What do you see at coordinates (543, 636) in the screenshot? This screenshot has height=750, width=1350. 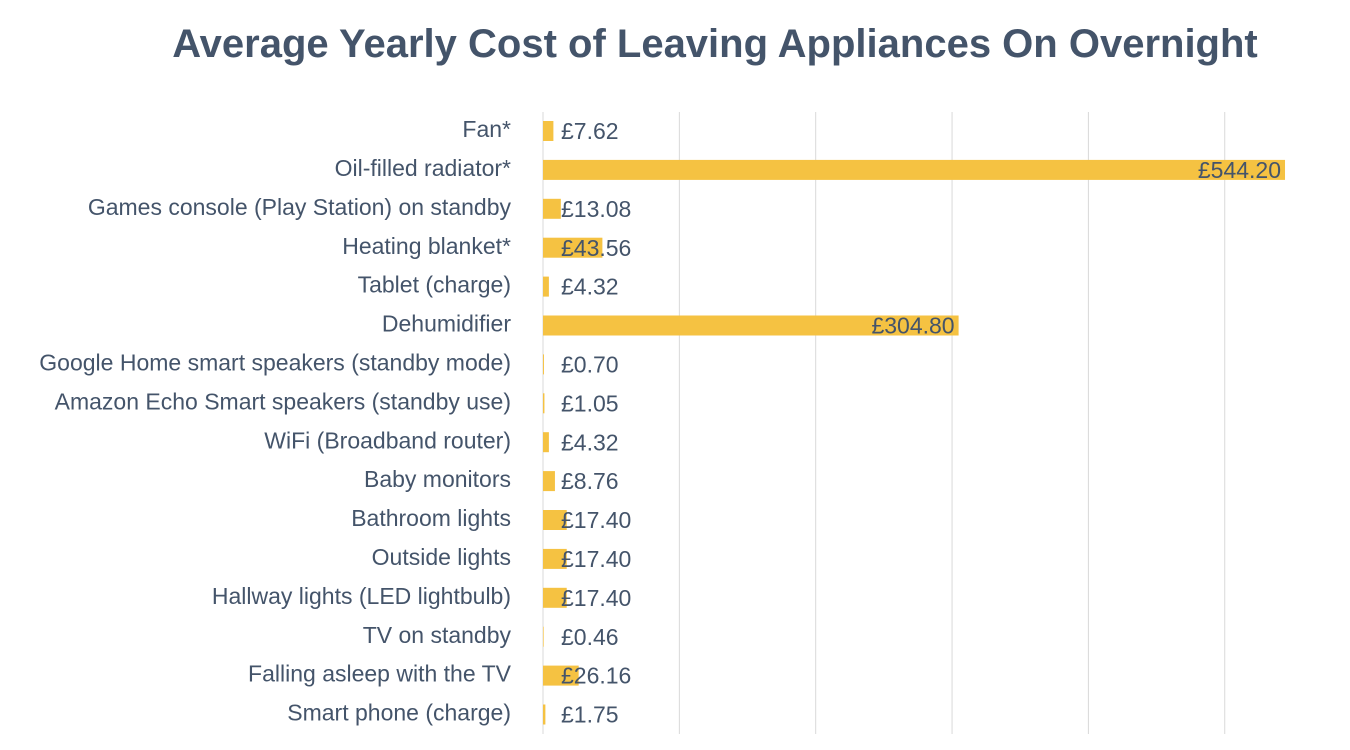 I see `bar-tv-on-standby` at bounding box center [543, 636].